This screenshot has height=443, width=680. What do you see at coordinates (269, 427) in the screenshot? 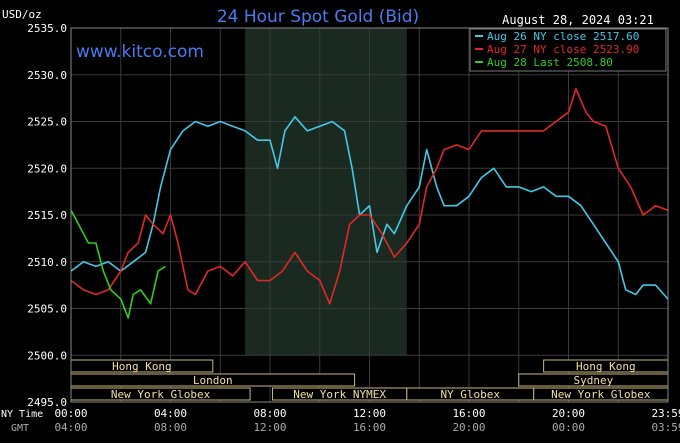
I see `x-tick-label-gmt: 12:00` at bounding box center [269, 427].